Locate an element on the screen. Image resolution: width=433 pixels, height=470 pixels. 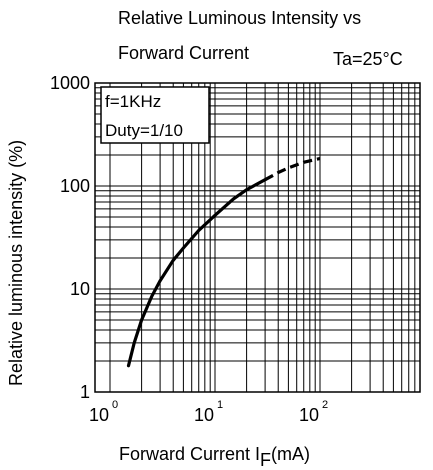
x-axis-label: Forward Current IF(mA) is located at coordinates (214, 457).